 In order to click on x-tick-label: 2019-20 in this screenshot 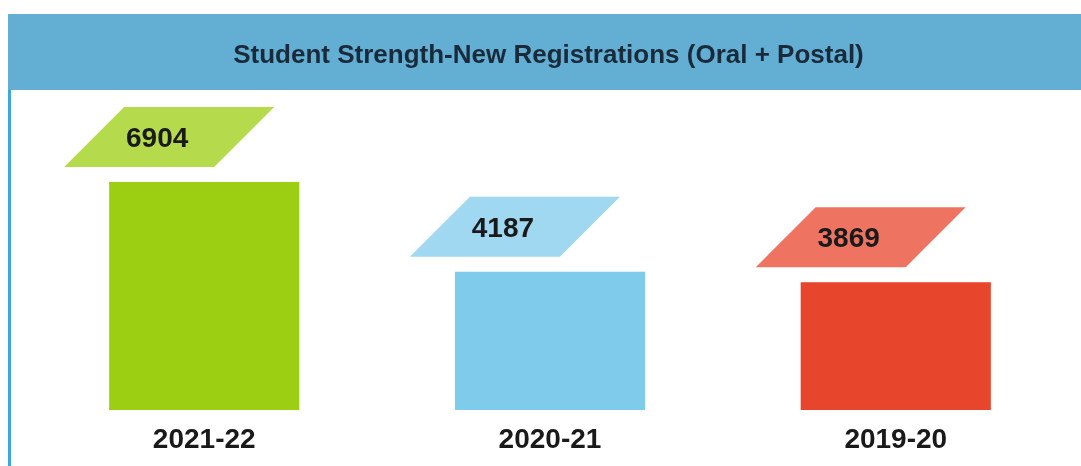, I will do `click(896, 438)`.